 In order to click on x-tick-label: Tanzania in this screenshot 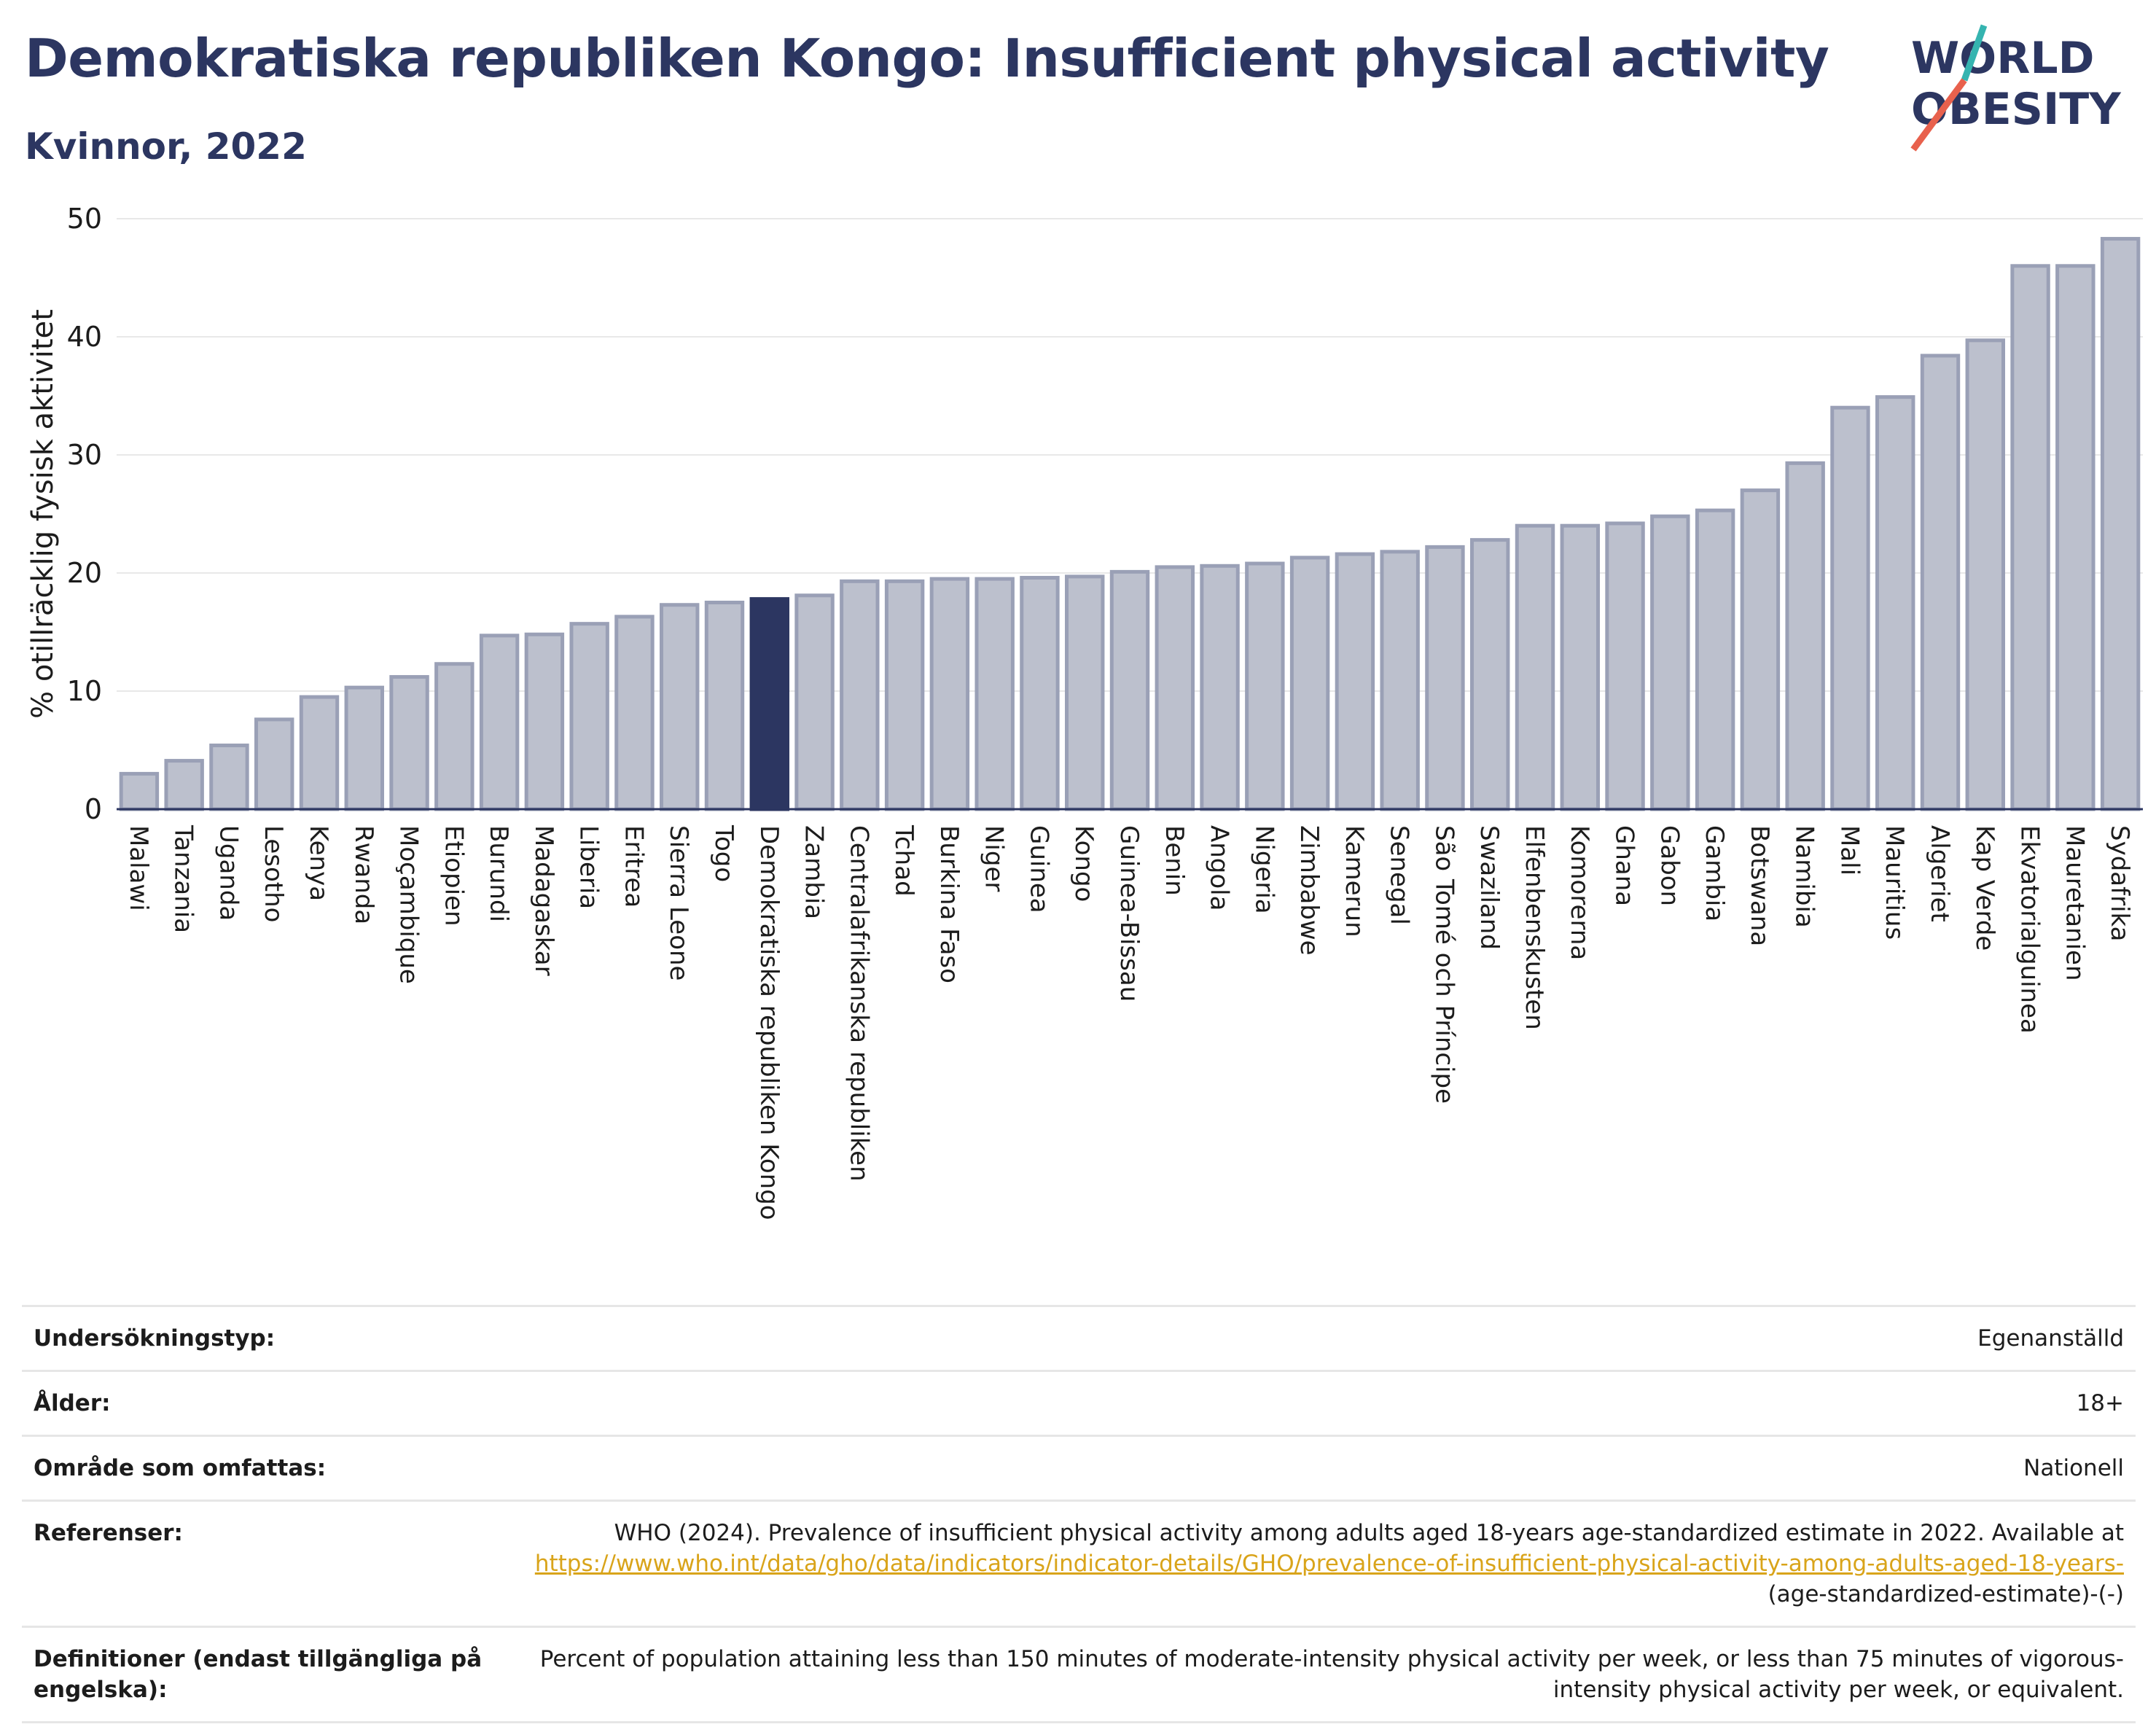, I will do `click(184, 878)`.